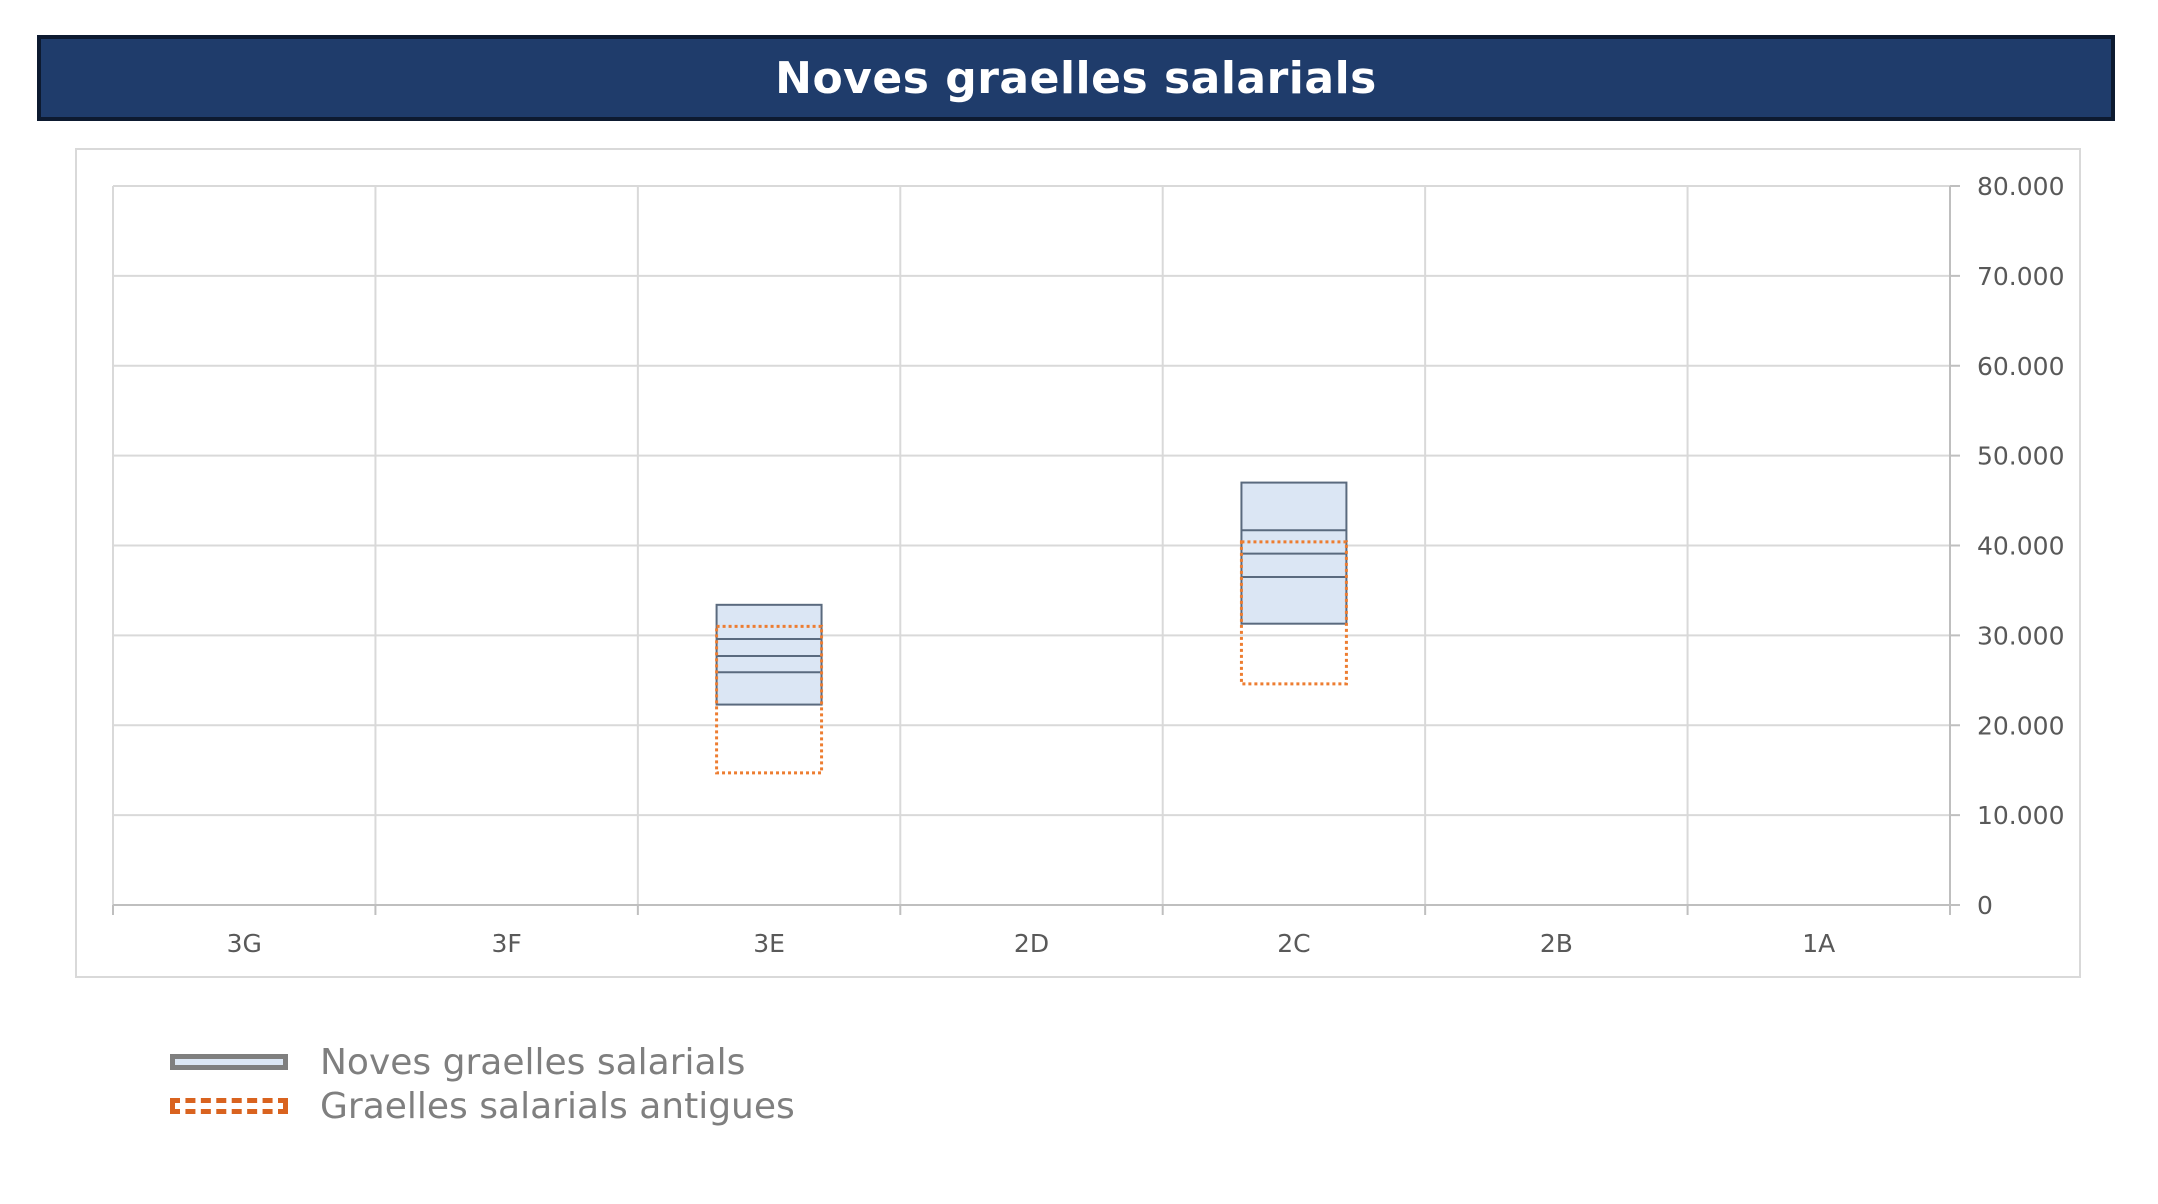 This screenshot has height=1204, width=2158. Describe the element at coordinates (506, 943) in the screenshot. I see `x-tick-label: 3F` at that location.